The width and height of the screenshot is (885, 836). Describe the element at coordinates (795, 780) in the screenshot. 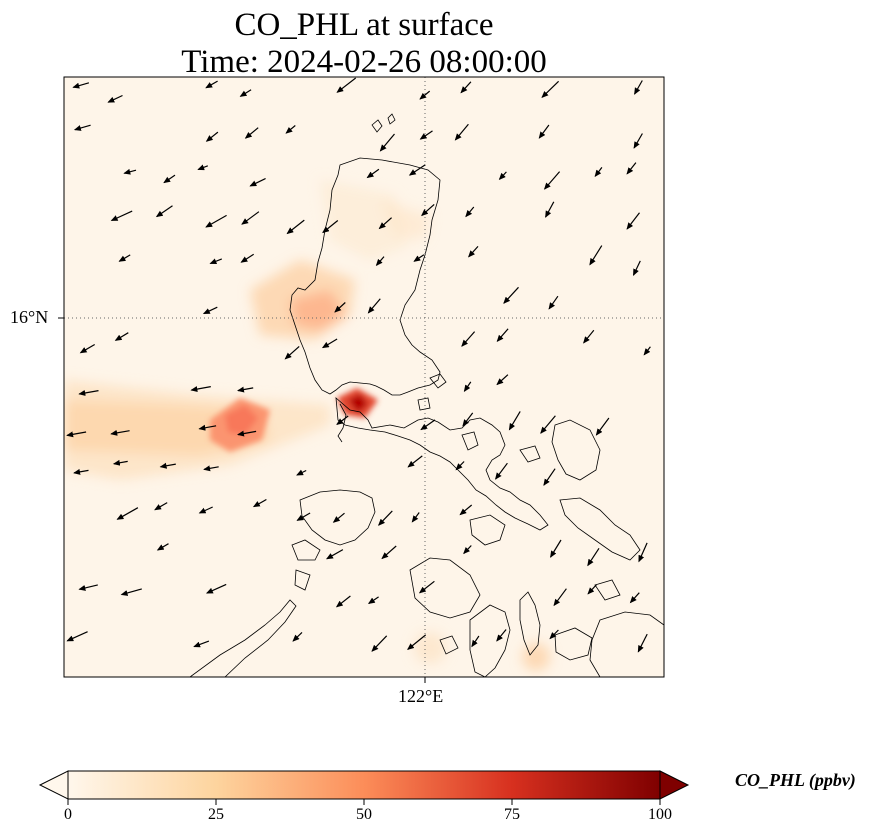

I see `colorbar-title: CO_PHL (ppbv)` at that location.